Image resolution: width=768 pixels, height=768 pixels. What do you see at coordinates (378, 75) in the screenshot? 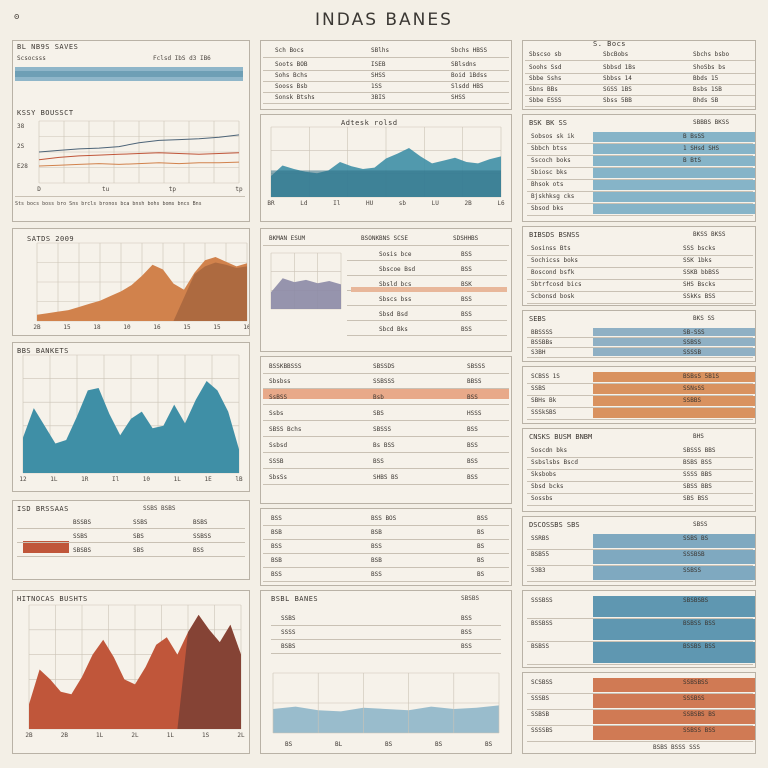
I see `table-cell: SHSS` at bounding box center [378, 75].